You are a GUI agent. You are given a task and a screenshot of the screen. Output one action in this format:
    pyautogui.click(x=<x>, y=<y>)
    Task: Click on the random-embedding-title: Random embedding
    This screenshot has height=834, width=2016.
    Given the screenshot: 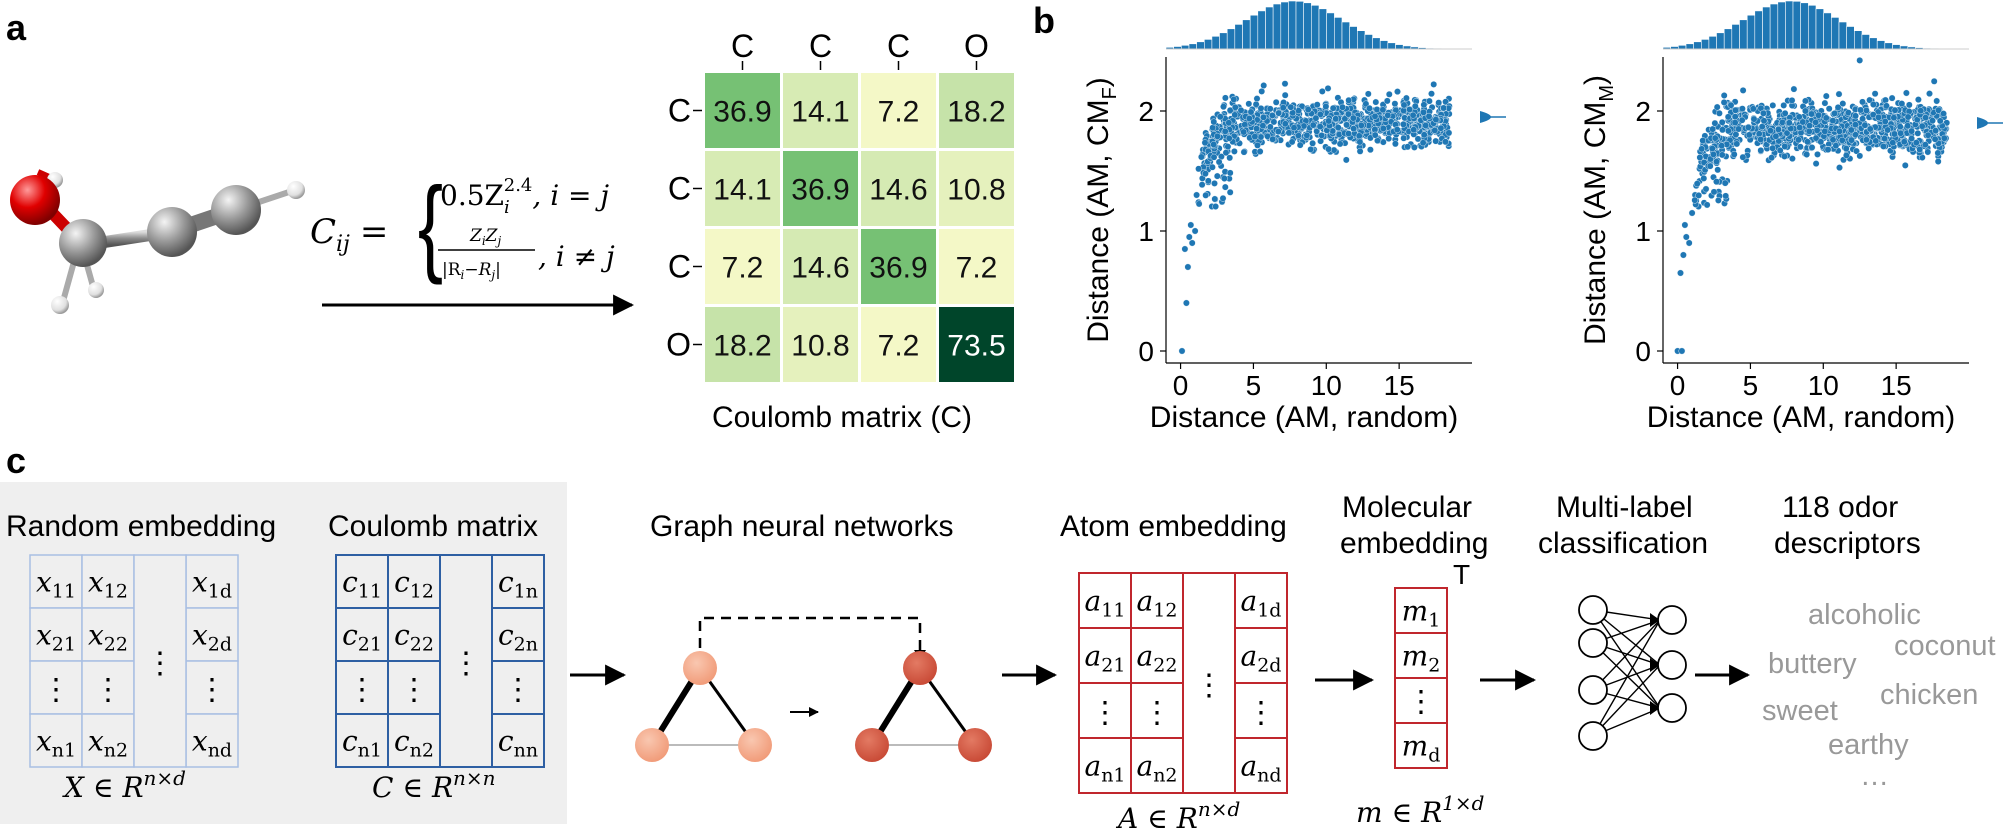 What is the action you would take?
    pyautogui.click(x=141, y=526)
    